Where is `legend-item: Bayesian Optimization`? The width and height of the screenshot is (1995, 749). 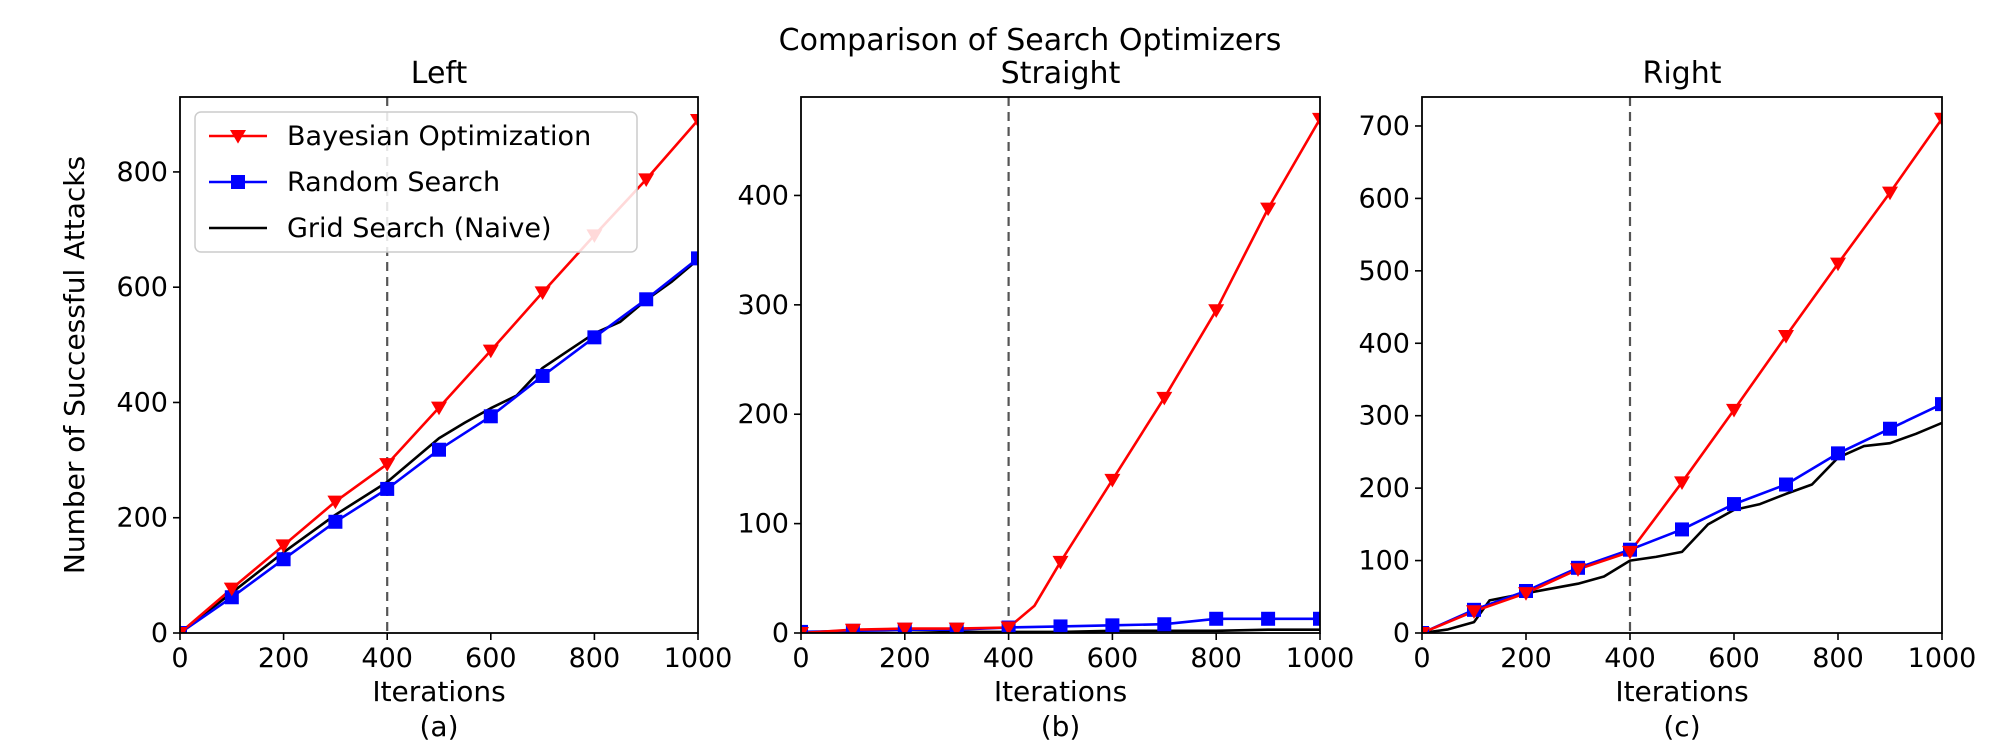
legend-item: Bayesian Optimization is located at coordinates (400, 136).